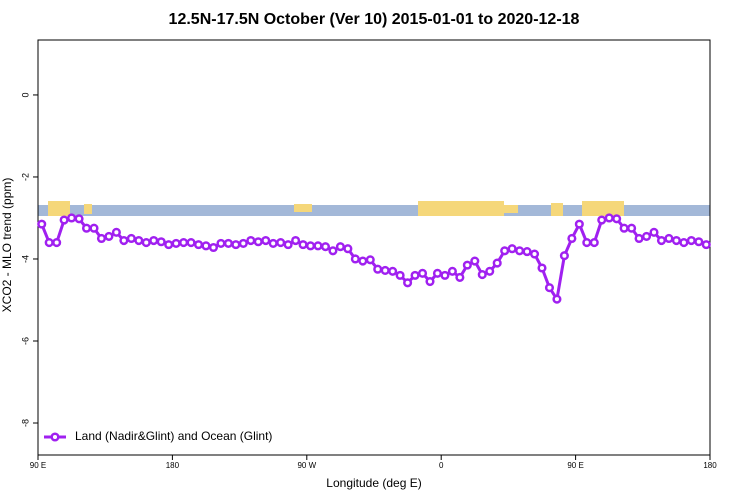 The width and height of the screenshot is (750, 500). Describe the element at coordinates (306, 465) in the screenshot. I see `x-tick-label: 90 W` at that location.